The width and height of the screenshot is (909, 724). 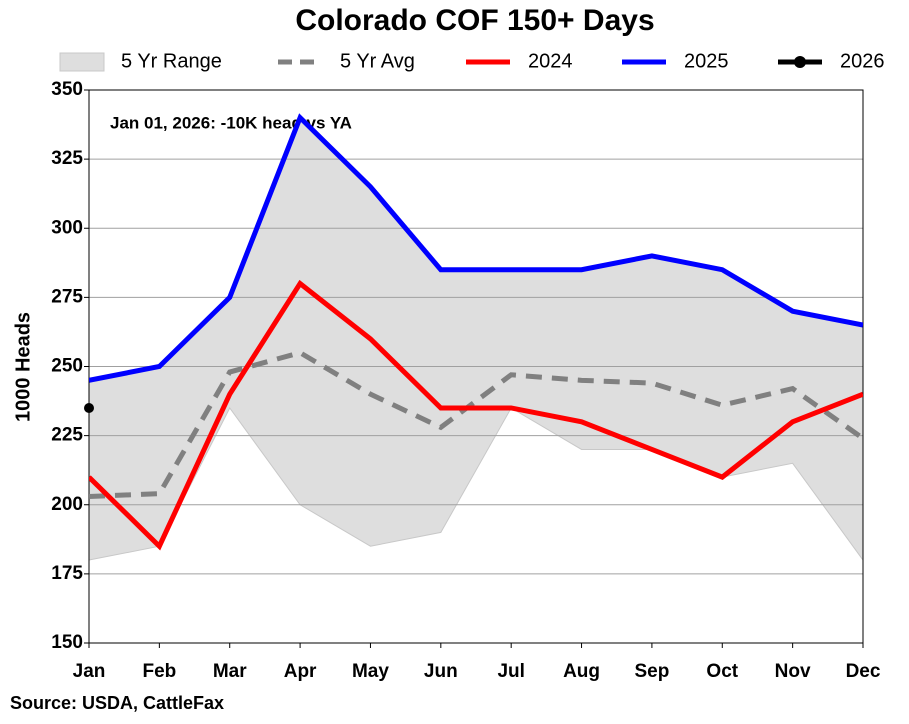 What do you see at coordinates (67, 89) in the screenshot?
I see `y-tick-label: 350` at bounding box center [67, 89].